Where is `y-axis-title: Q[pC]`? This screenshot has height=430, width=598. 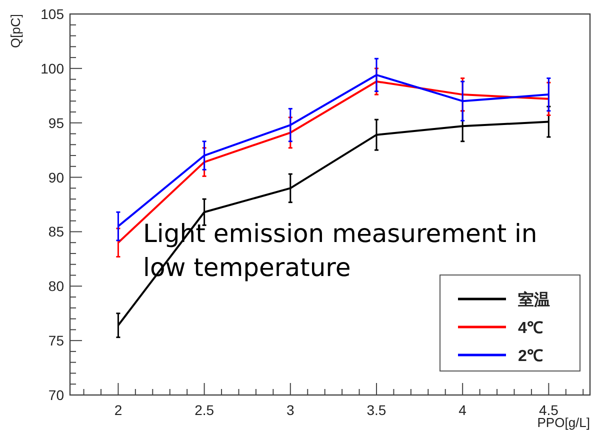
y-axis-title: Q[pC] is located at coordinates (15, 31).